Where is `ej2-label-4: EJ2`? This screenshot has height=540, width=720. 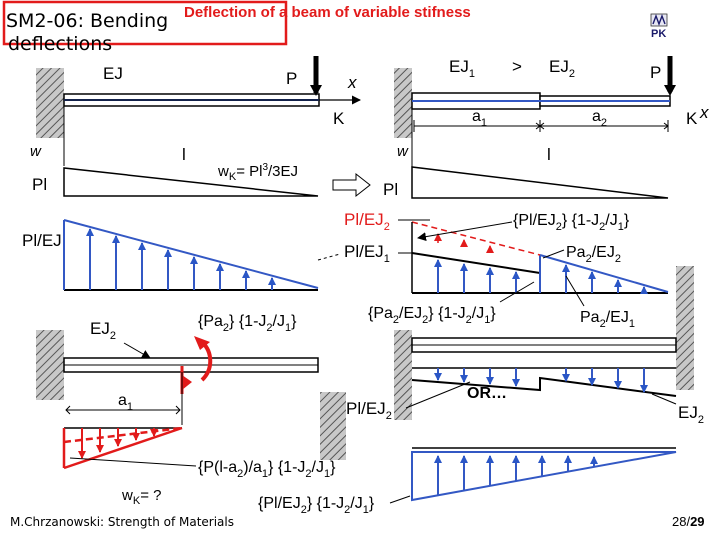
ej2-label-4: EJ2 is located at coordinates (691, 414).